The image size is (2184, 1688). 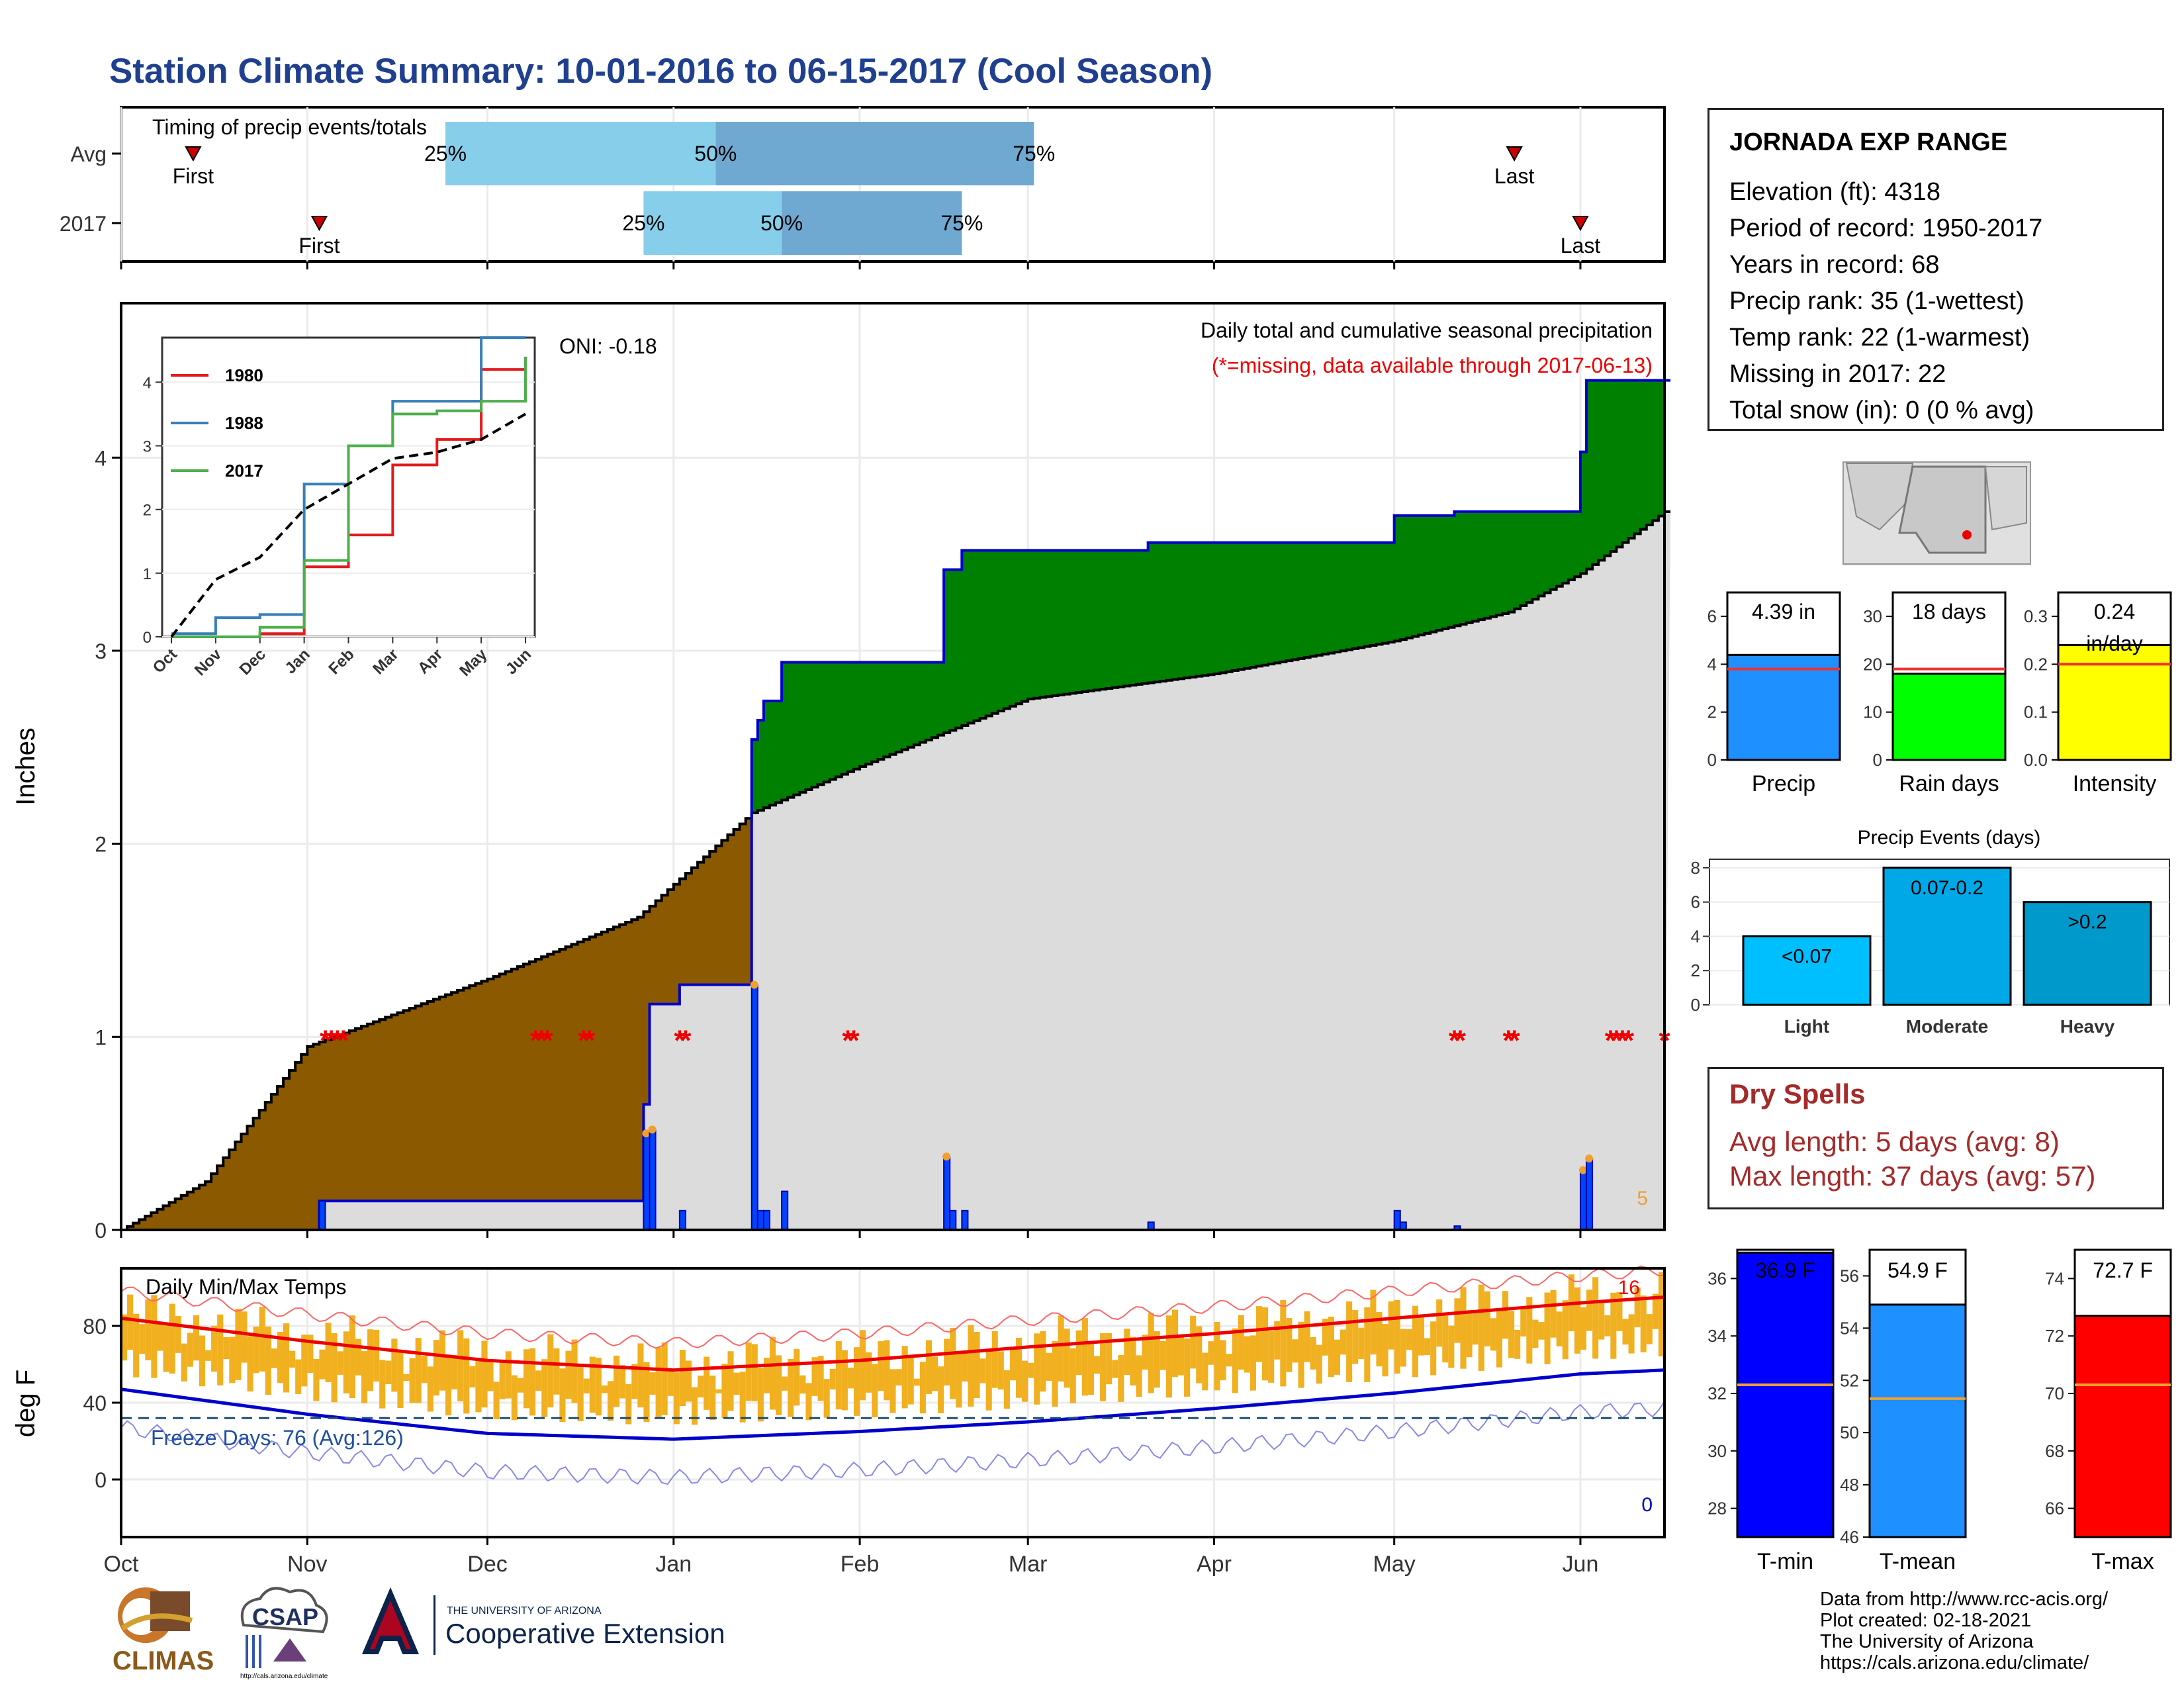 I want to click on mini-y-label: 56, so click(x=1849, y=1276).